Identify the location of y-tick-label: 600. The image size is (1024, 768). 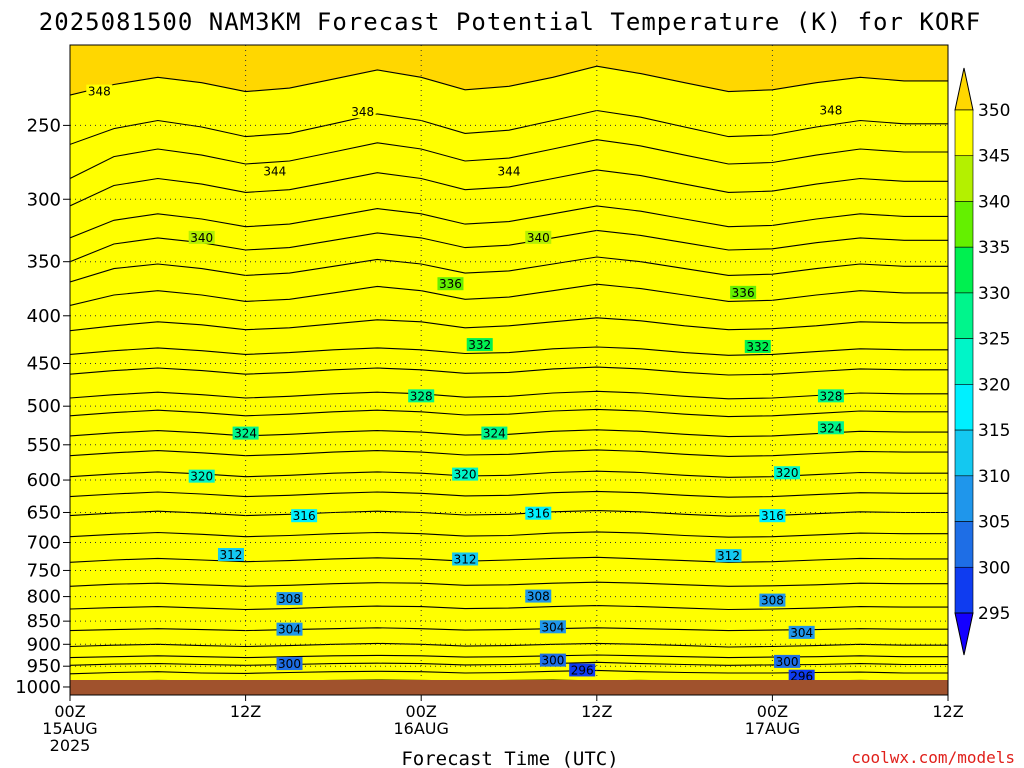
(44, 480).